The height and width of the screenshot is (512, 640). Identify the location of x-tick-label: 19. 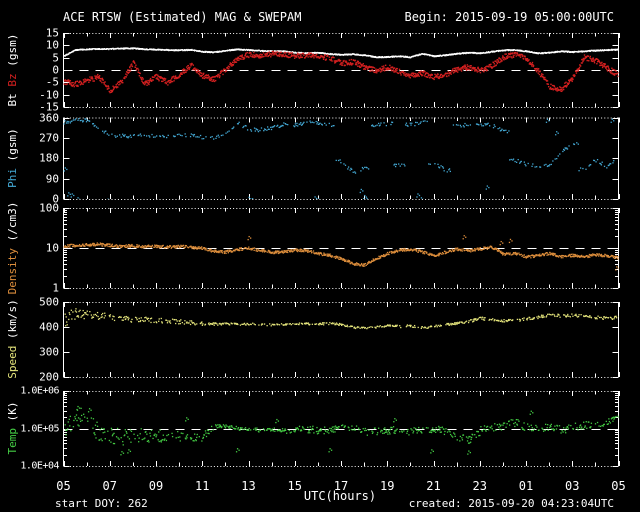
(387, 486).